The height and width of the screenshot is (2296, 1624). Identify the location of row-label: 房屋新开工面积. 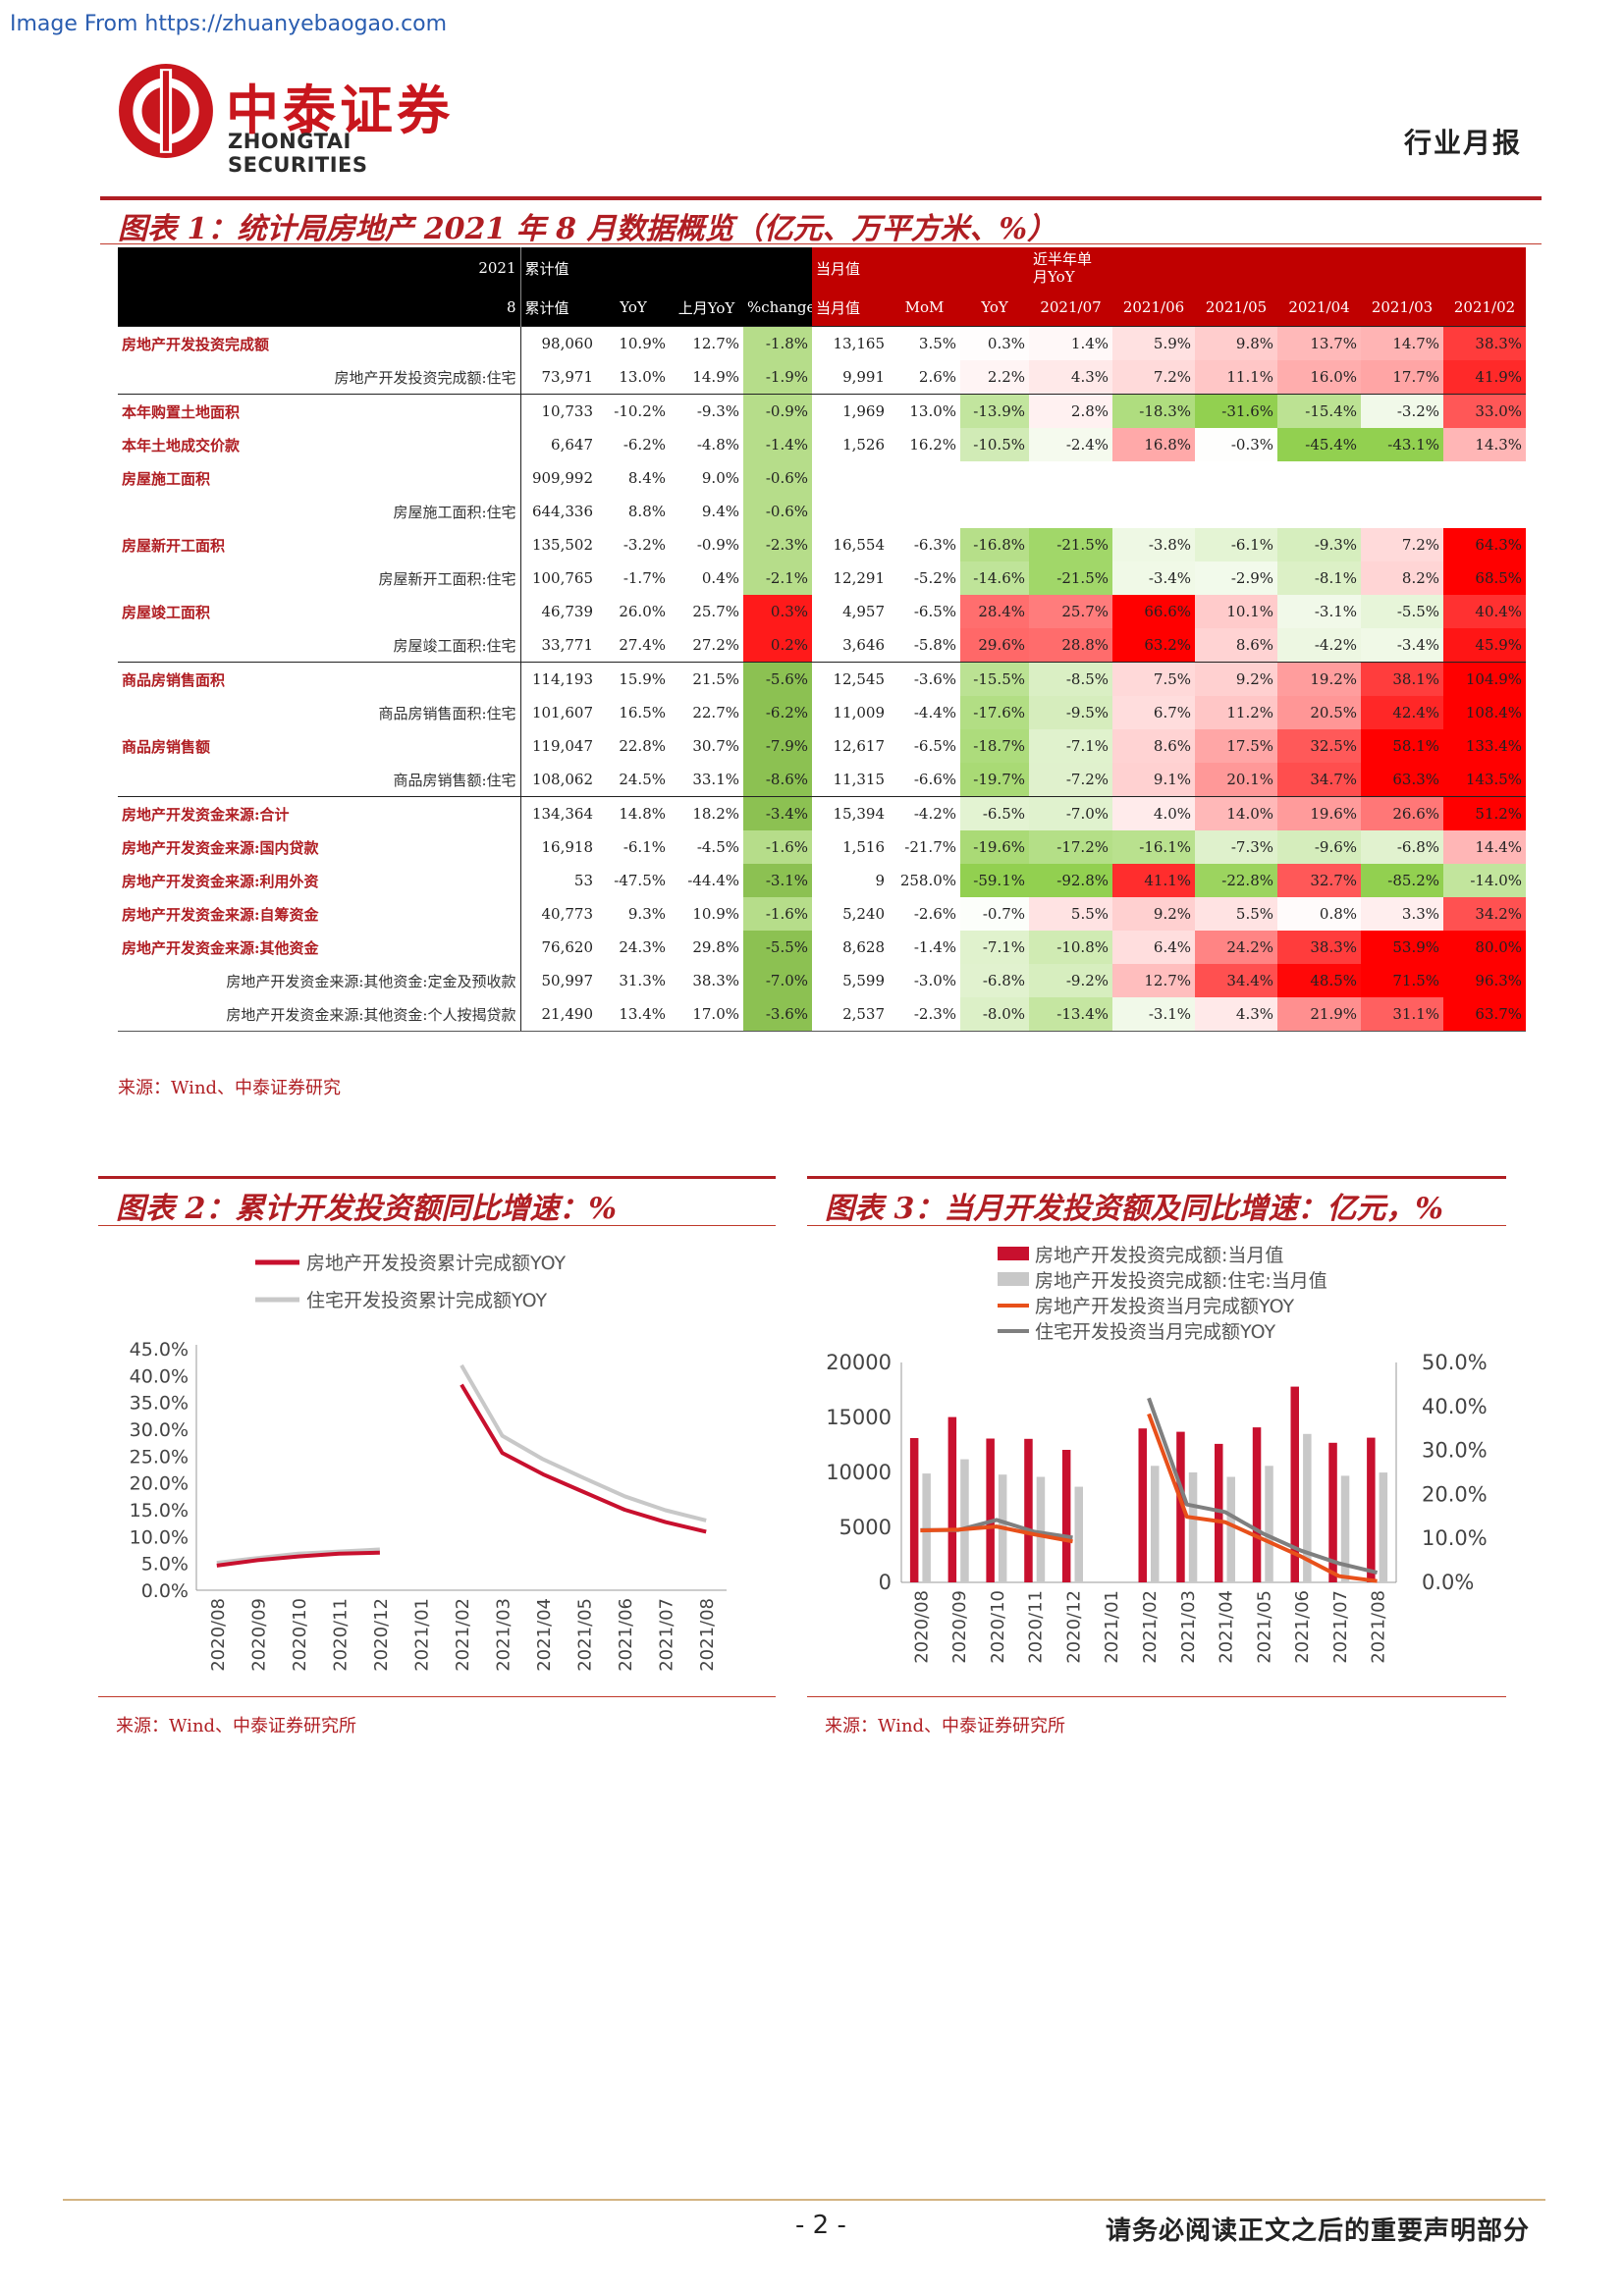
(174, 545).